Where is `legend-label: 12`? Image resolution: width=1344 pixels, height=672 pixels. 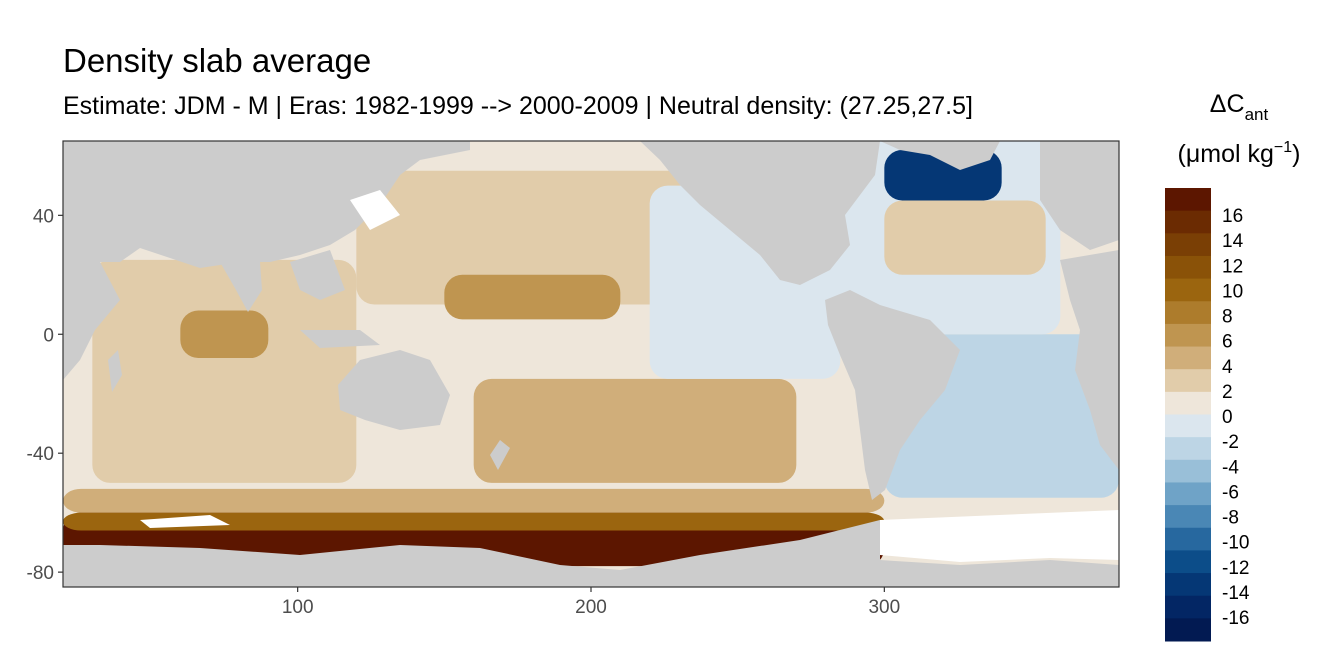
legend-label: 12 is located at coordinates (1232, 266).